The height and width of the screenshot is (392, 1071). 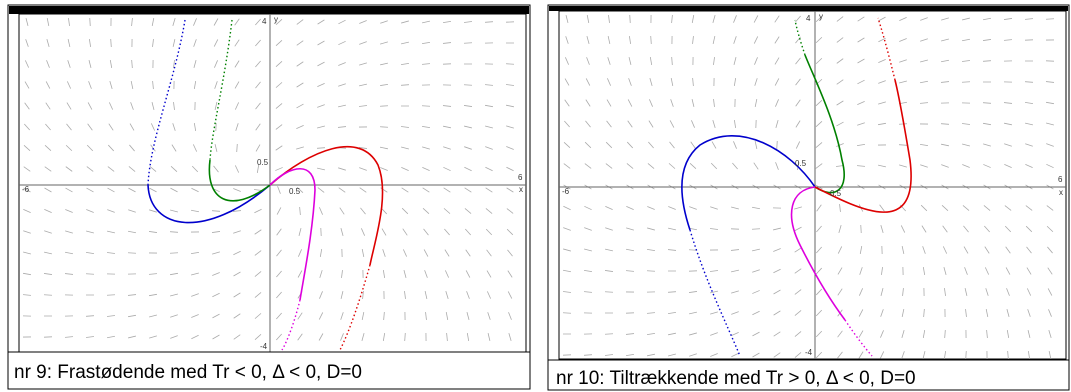 I want to click on trajectory-magenta, so click(x=858, y=338).